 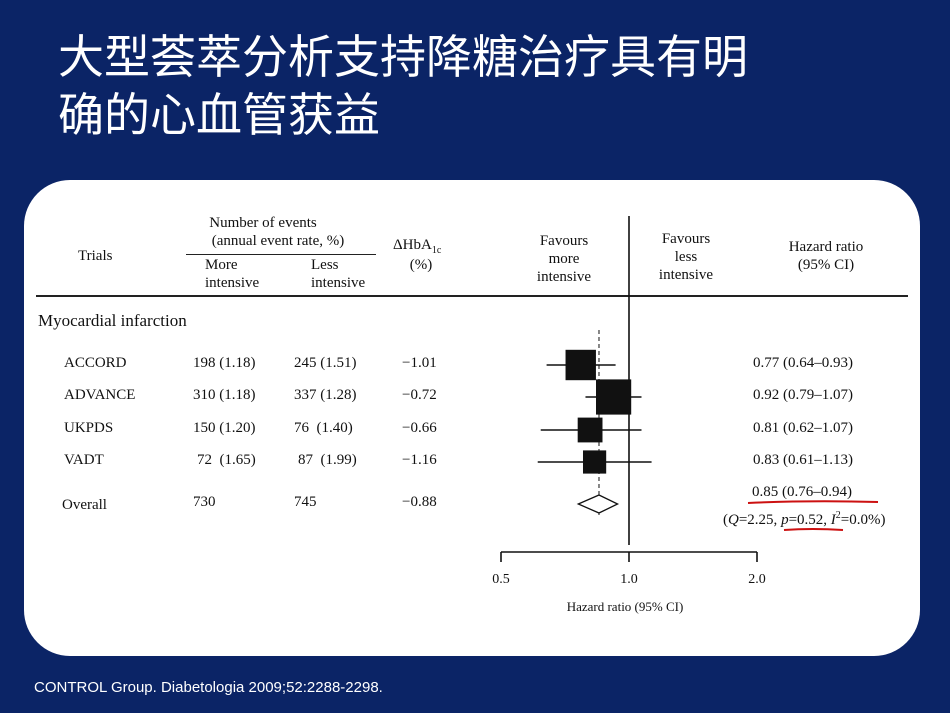 What do you see at coordinates (488, 86) in the screenshot?
I see `slide-title: 大型荟萃分析支持降糖治疗具有明 确的心血管获益` at bounding box center [488, 86].